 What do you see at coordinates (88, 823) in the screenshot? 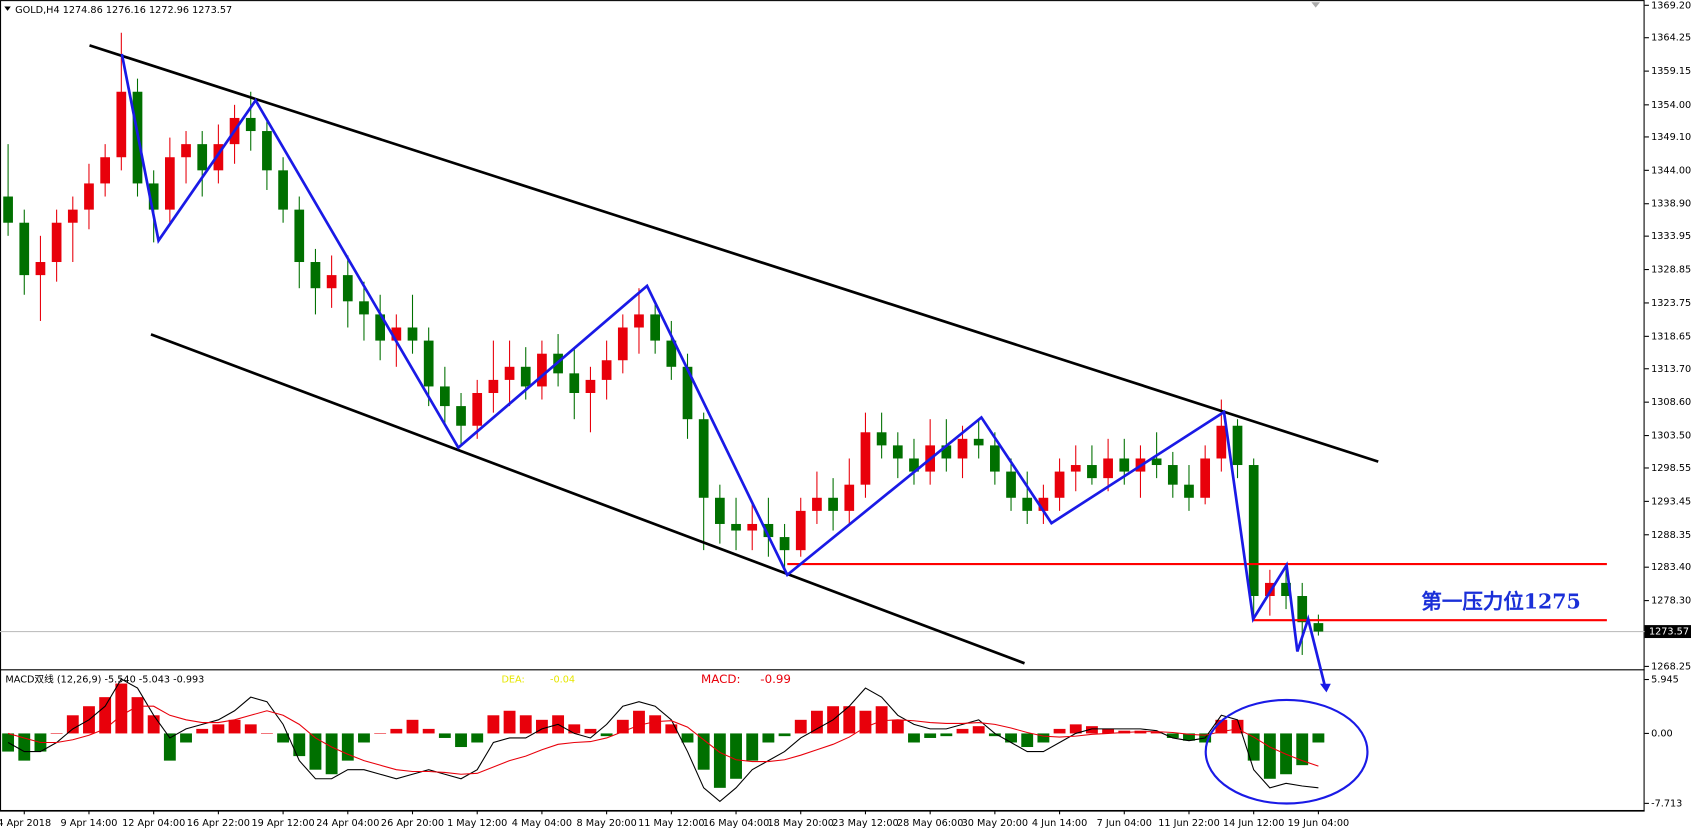
I see `x-tick-label: 9 Apr 14:00` at bounding box center [88, 823].